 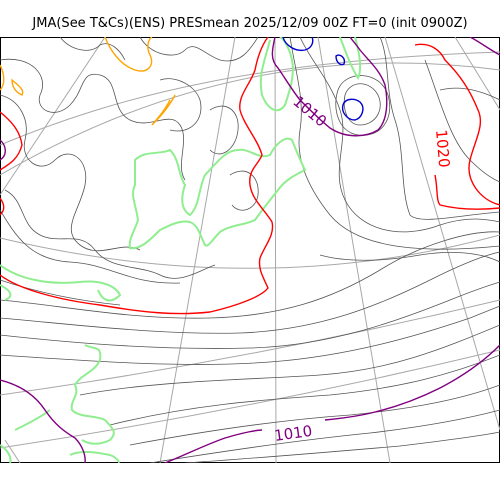 What do you see at coordinates (484, 46) in the screenshot?
I see `isobar-1010-ne` at bounding box center [484, 46].